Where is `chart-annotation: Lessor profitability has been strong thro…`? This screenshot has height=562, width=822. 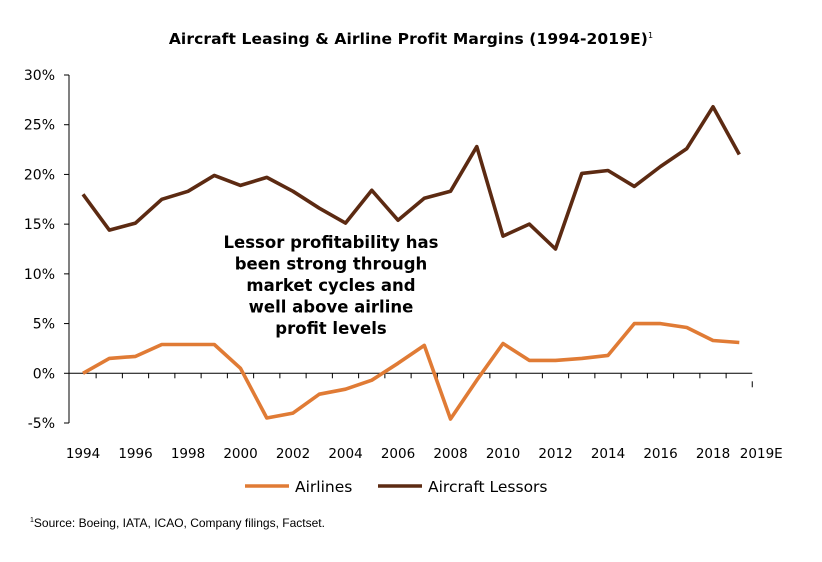
chart-annotation: Lessor profitability has been strong thro… is located at coordinates (331, 285).